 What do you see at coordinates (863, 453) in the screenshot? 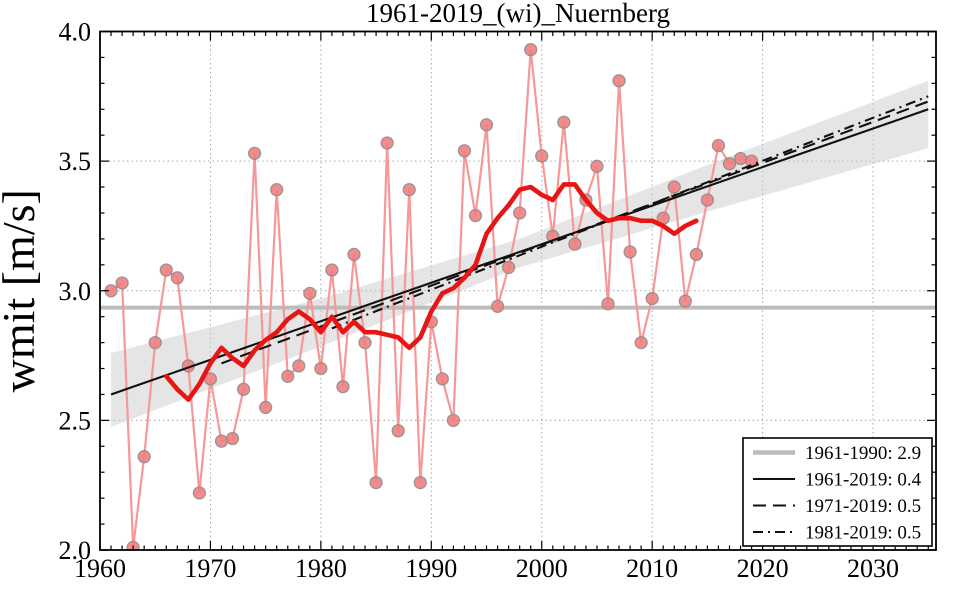
I see `legend-label: 1961-1990: 2.9` at bounding box center [863, 453].